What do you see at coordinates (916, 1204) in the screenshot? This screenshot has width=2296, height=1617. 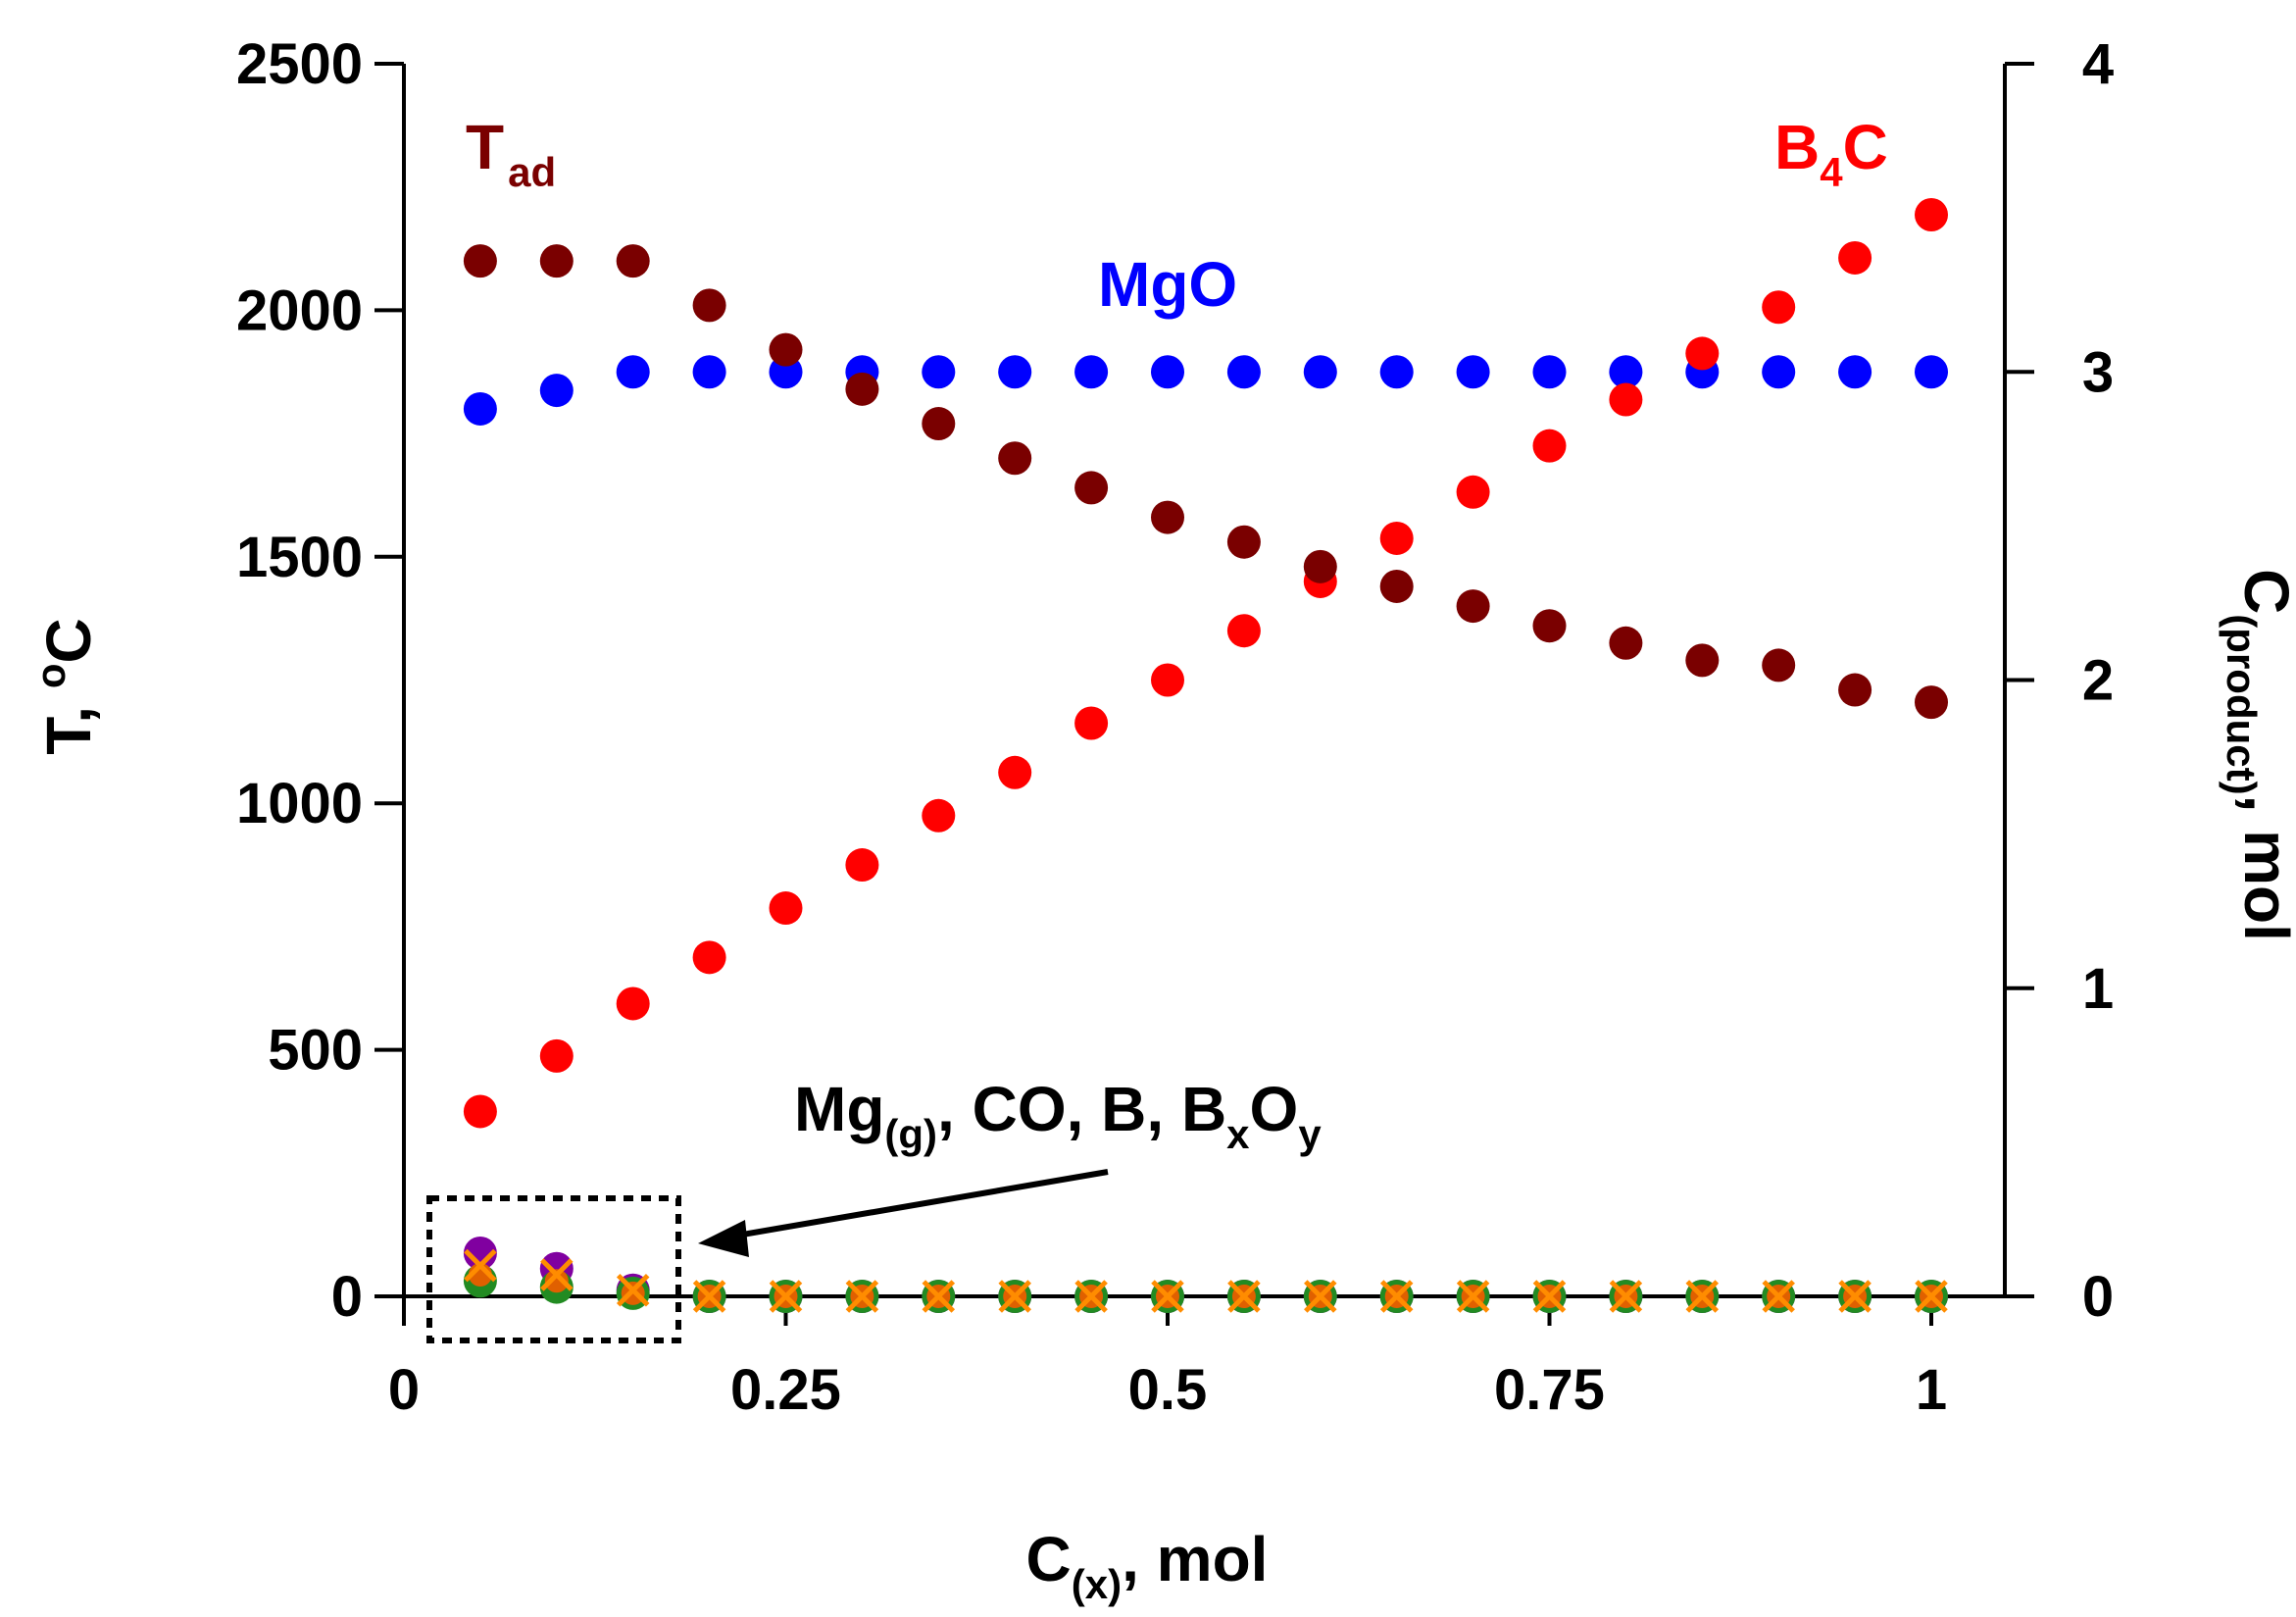 I see `annotation-arrow-line` at bounding box center [916, 1204].